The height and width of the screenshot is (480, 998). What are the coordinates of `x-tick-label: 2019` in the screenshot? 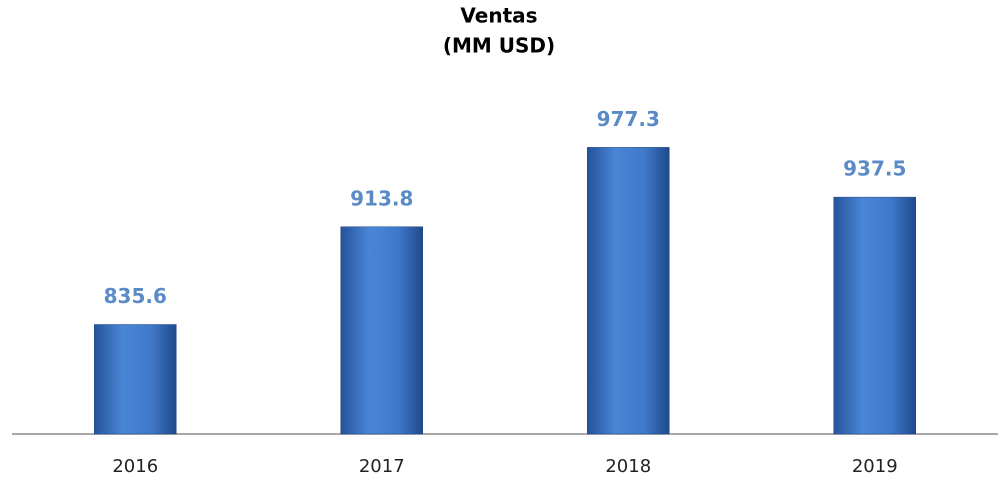 It's located at (875, 466).